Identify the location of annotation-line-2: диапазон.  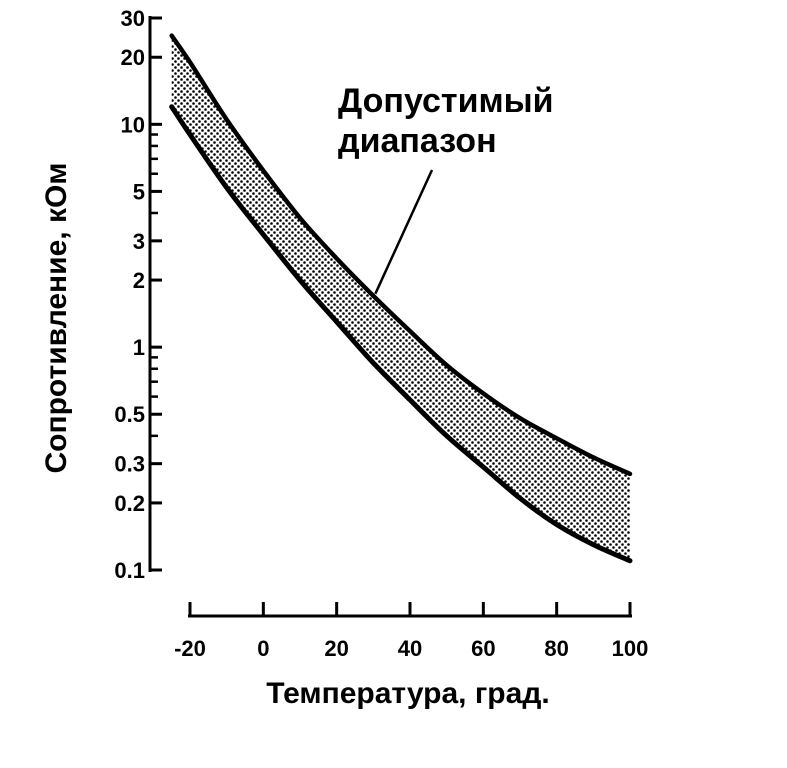
(417, 141).